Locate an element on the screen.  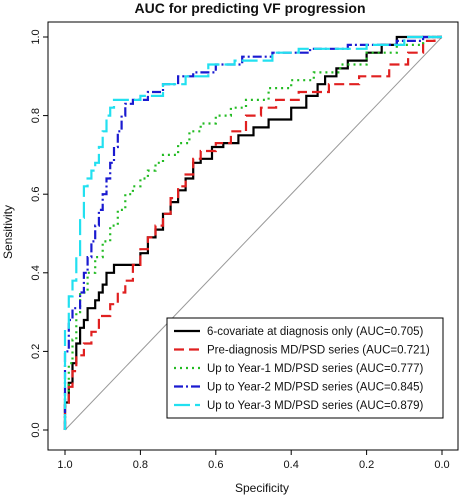
y-tick-label: 0.4 is located at coordinates (36, 272).